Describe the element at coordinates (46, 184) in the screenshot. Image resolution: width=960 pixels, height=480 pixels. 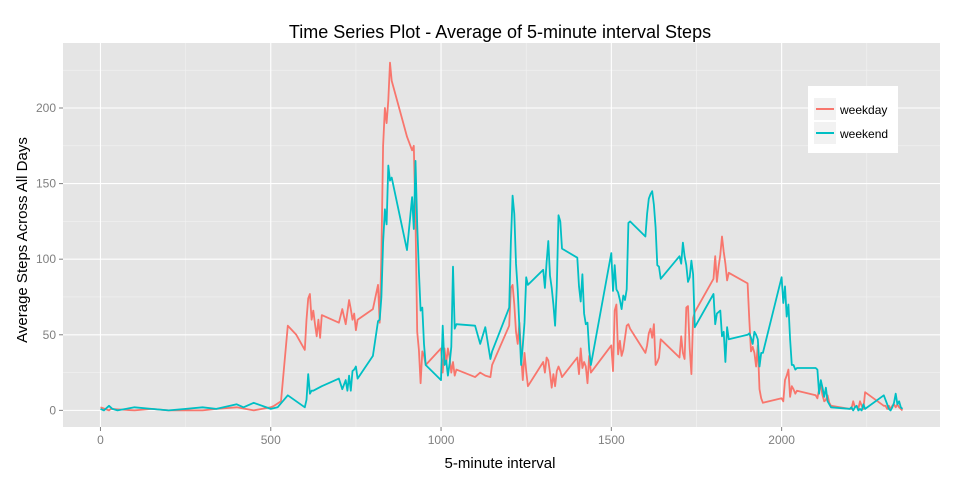
I see `y-tick-label: 150` at that location.